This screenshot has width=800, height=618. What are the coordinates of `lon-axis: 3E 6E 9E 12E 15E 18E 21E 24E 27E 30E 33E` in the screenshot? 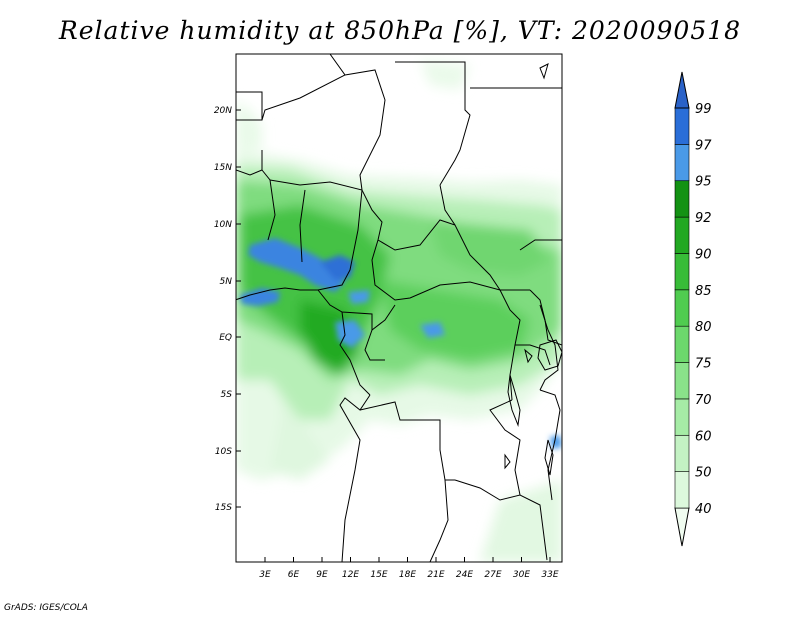 It's located at (409, 568).